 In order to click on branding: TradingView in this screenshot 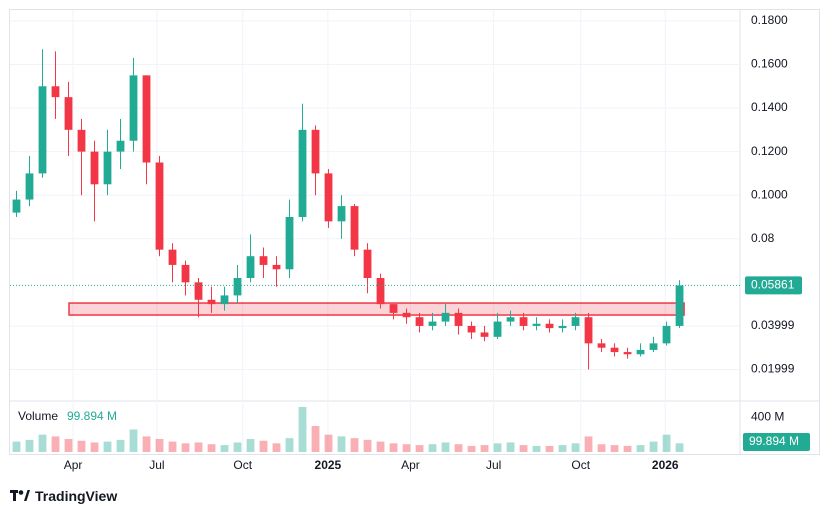, I will do `click(63, 496)`.